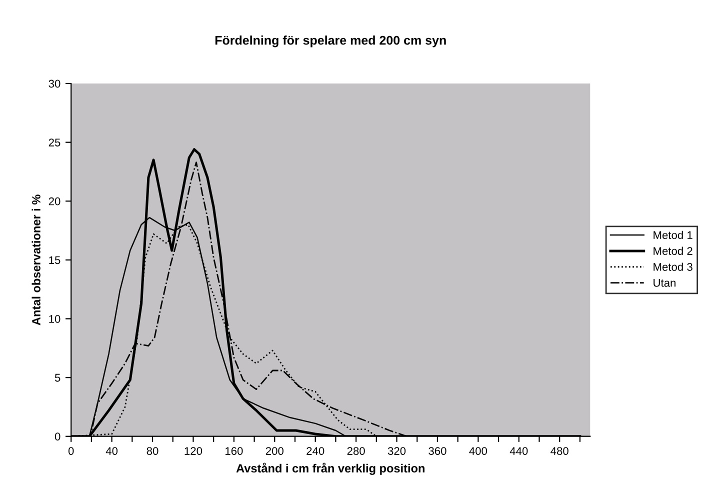 The image size is (711, 497). What do you see at coordinates (54, 260) in the screenshot?
I see `y-tick-label: 15` at bounding box center [54, 260].